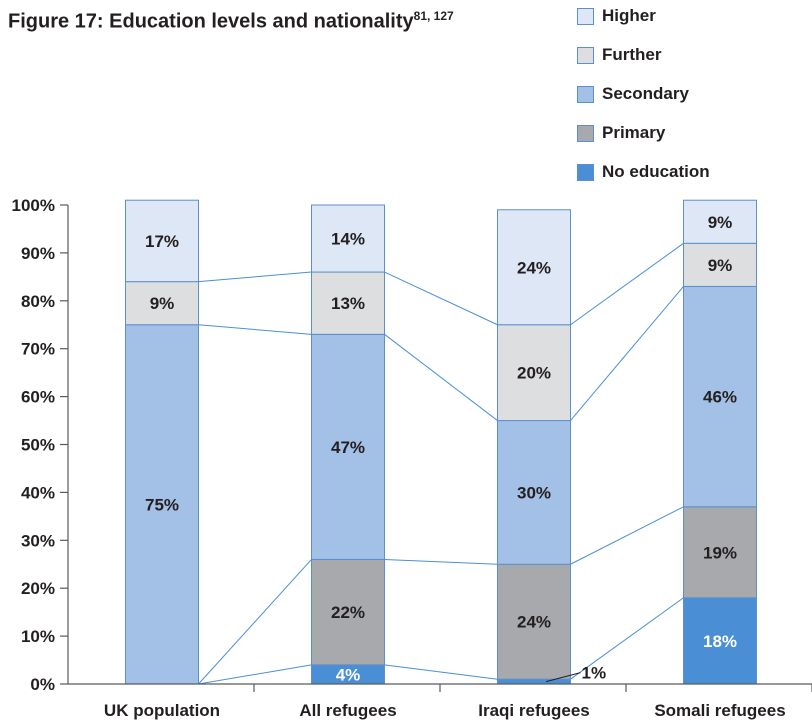  I want to click on data-label-all-refugees-secondary: 47%, so click(348, 447).